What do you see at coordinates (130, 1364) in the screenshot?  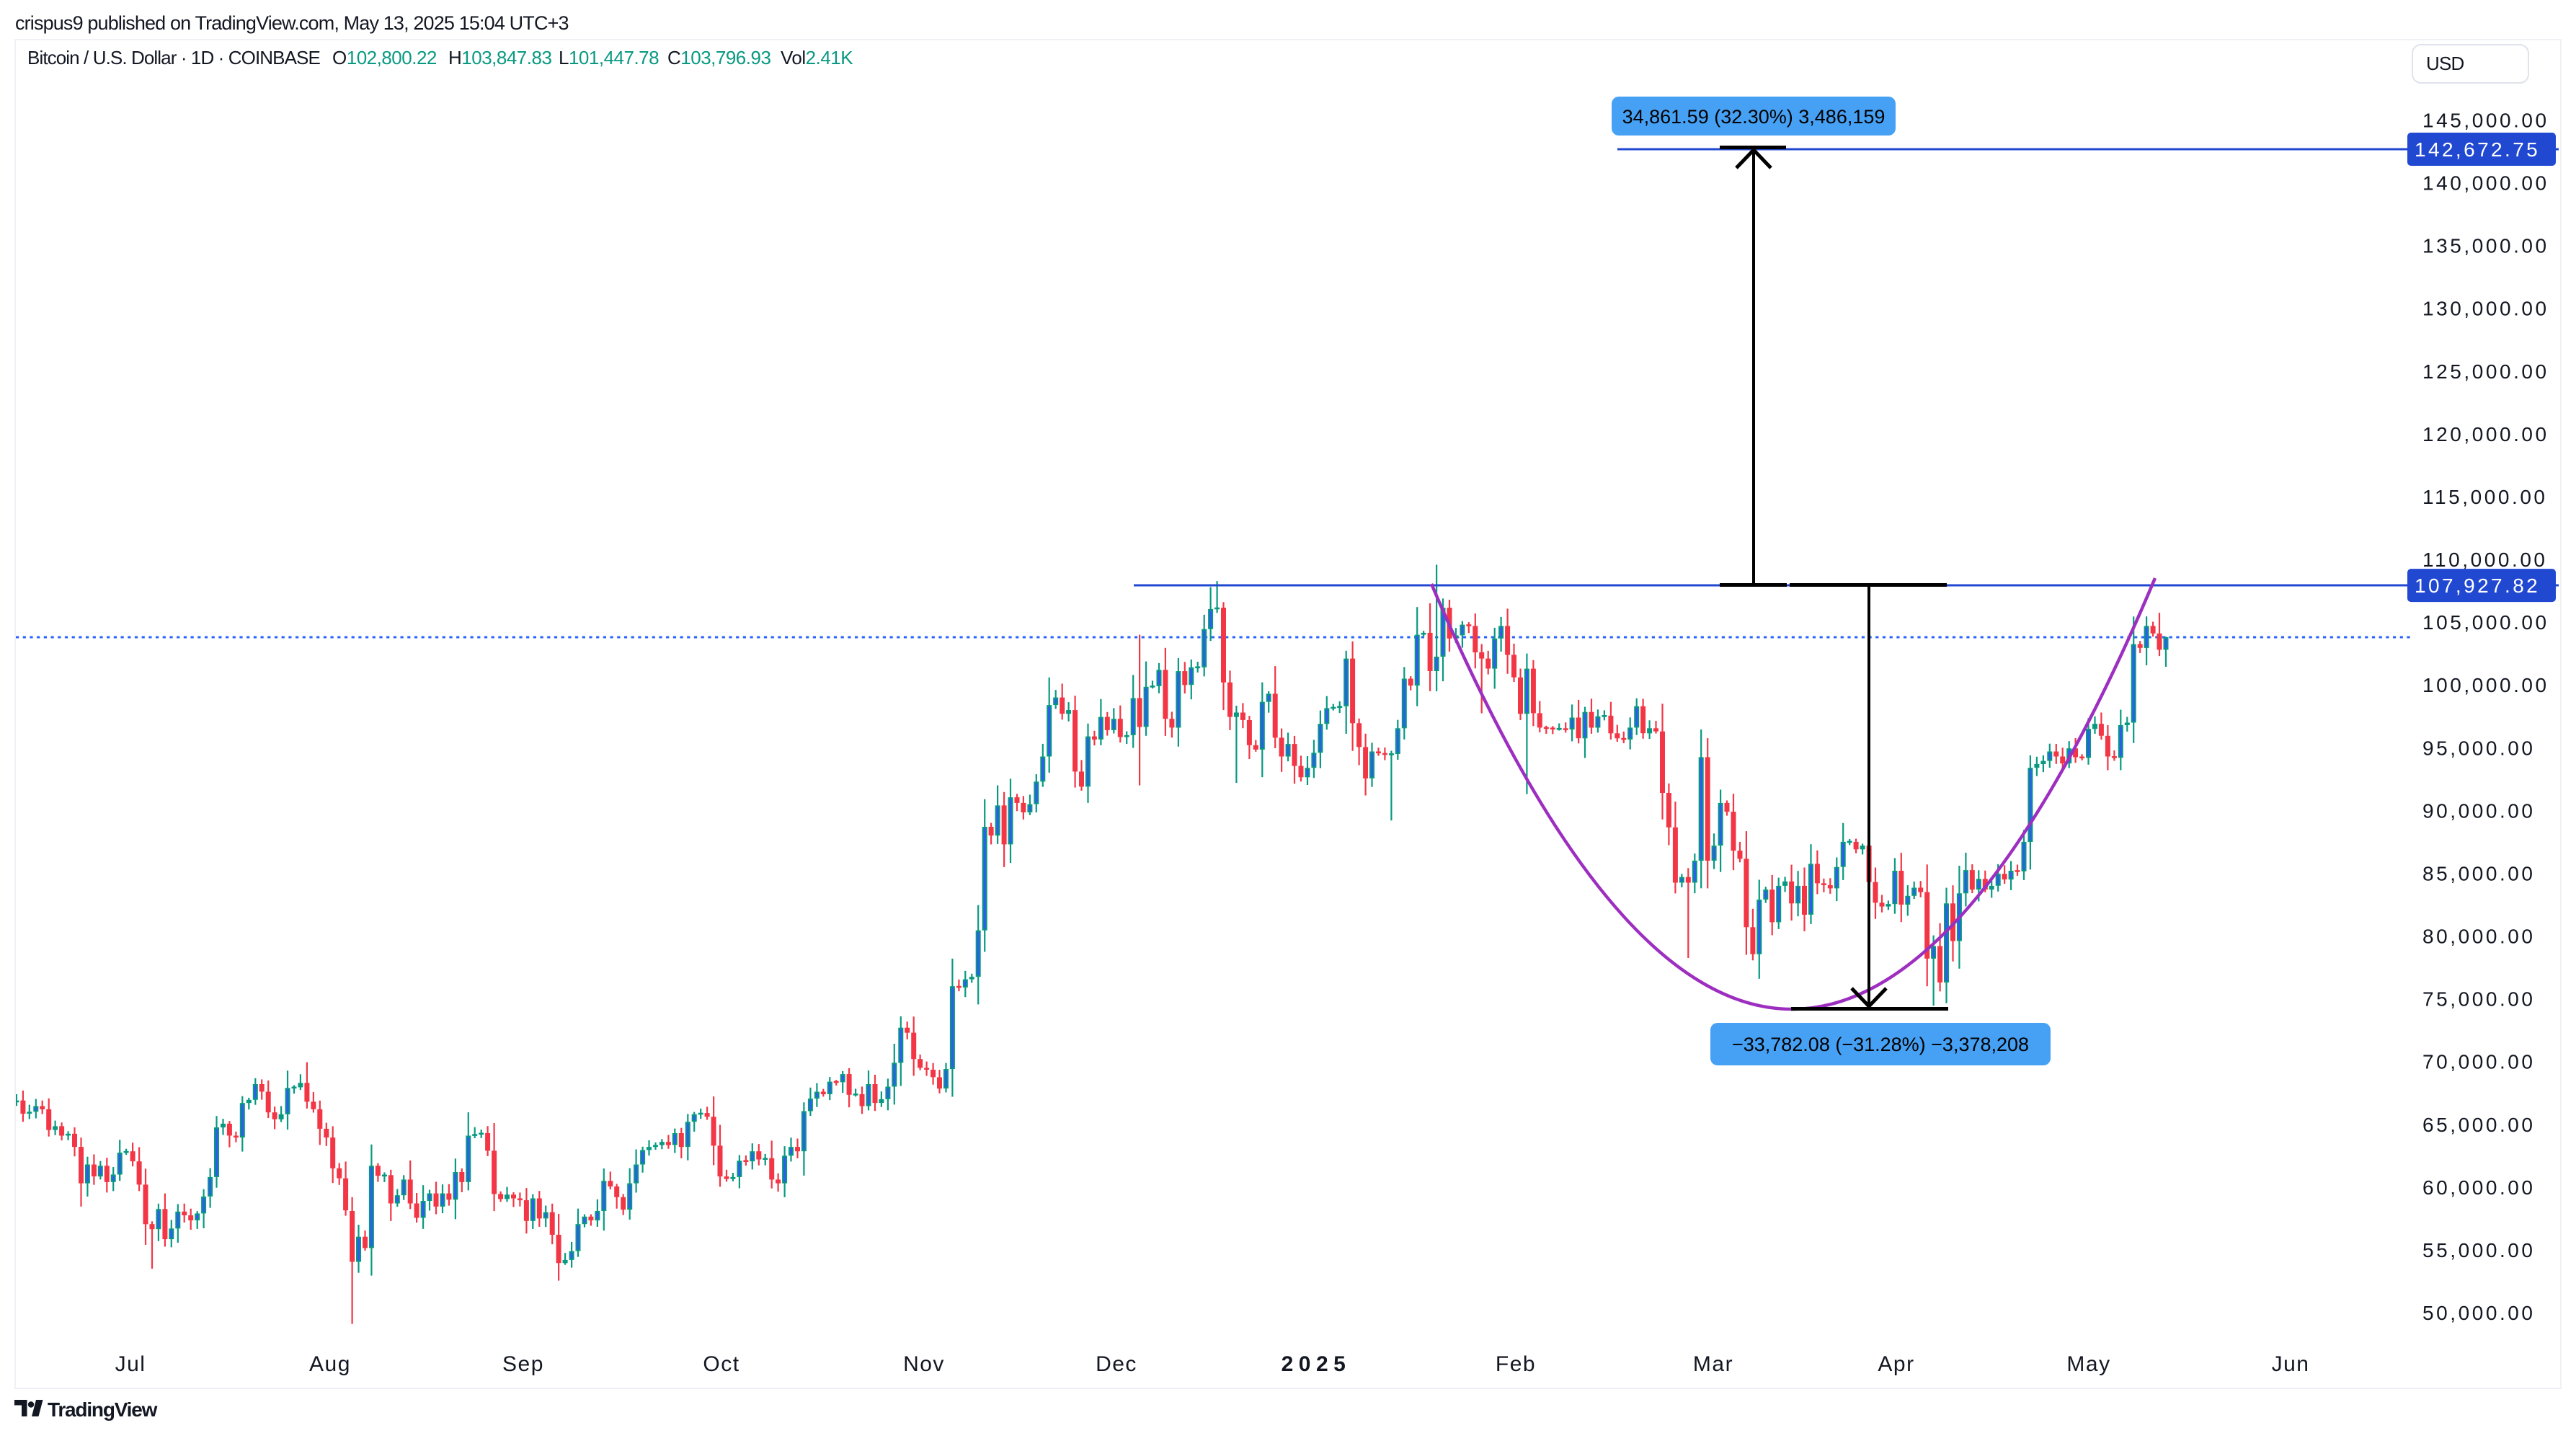 I see `svg-text: Jul` at bounding box center [130, 1364].